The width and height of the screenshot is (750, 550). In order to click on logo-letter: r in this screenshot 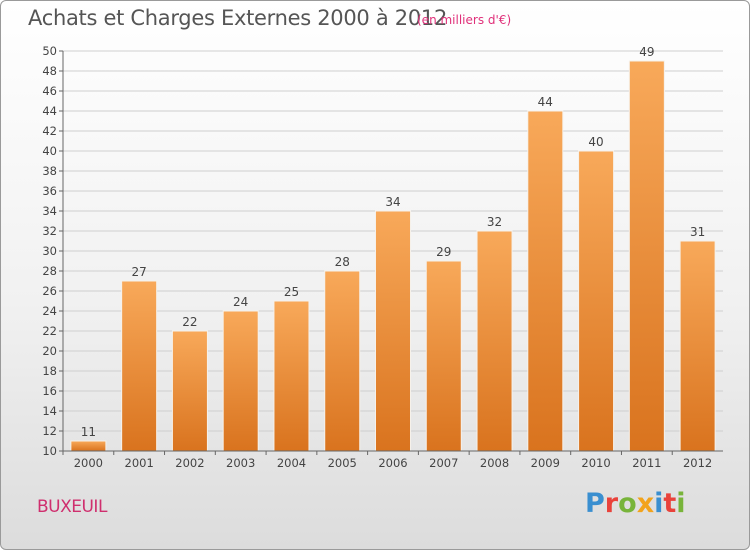, I will do `click(611, 503)`.